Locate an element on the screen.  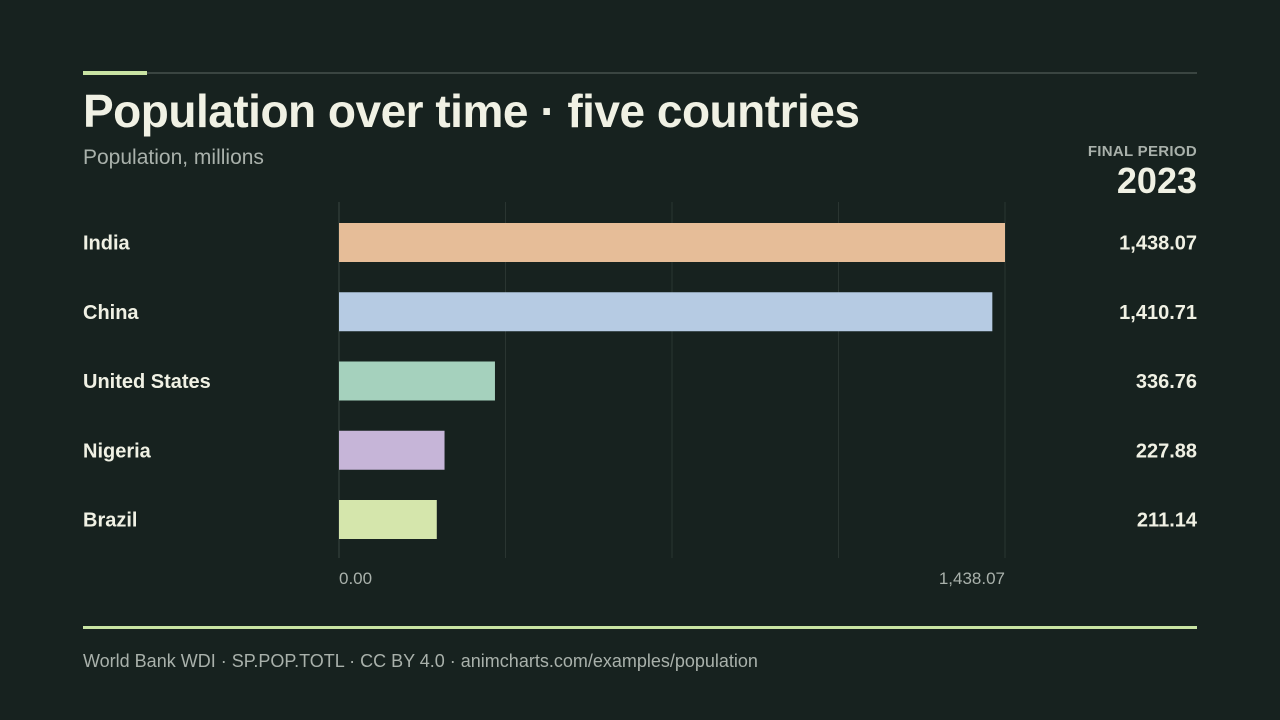
category-label: Brazil is located at coordinates (110, 521).